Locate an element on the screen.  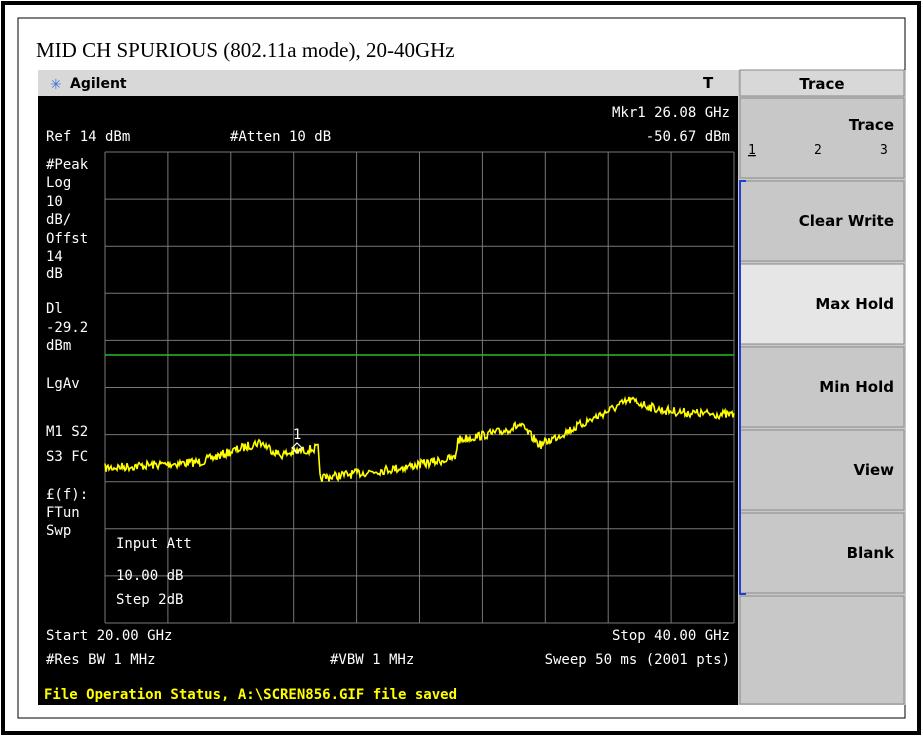
left-label: M1 S2 is located at coordinates (67, 432).